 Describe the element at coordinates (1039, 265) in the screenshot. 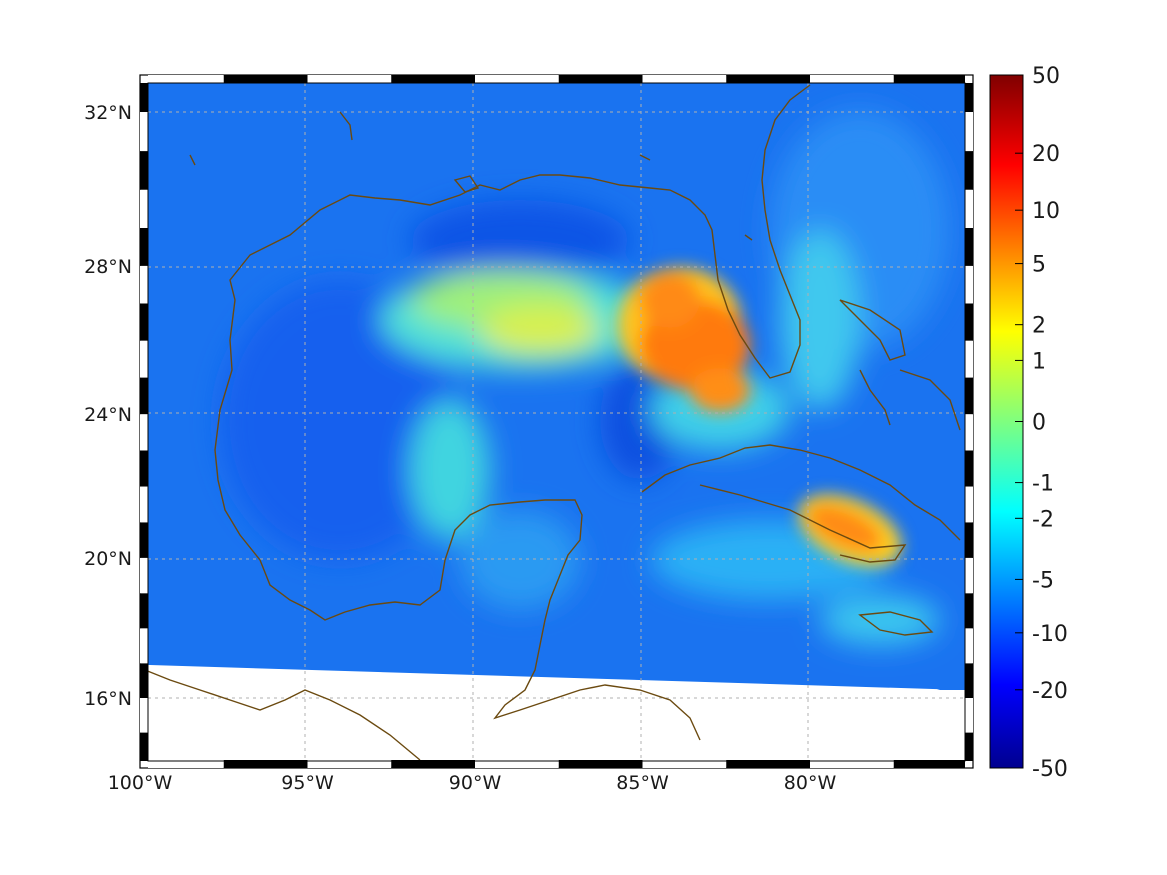

I see `colorbar-tick-label: 5` at that location.